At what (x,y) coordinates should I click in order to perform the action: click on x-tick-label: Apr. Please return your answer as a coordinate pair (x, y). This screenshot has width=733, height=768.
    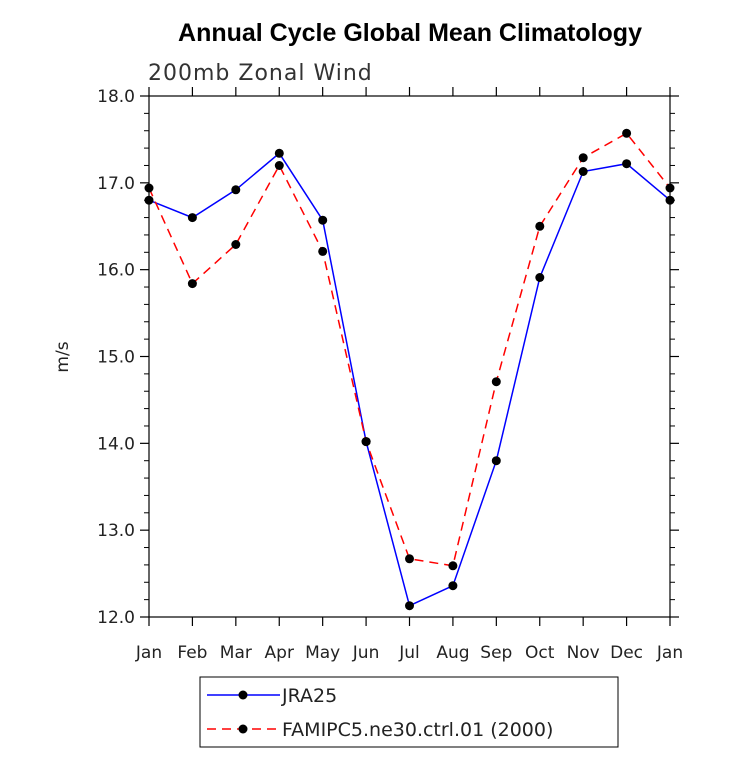
    Looking at the image, I should click on (279, 653).